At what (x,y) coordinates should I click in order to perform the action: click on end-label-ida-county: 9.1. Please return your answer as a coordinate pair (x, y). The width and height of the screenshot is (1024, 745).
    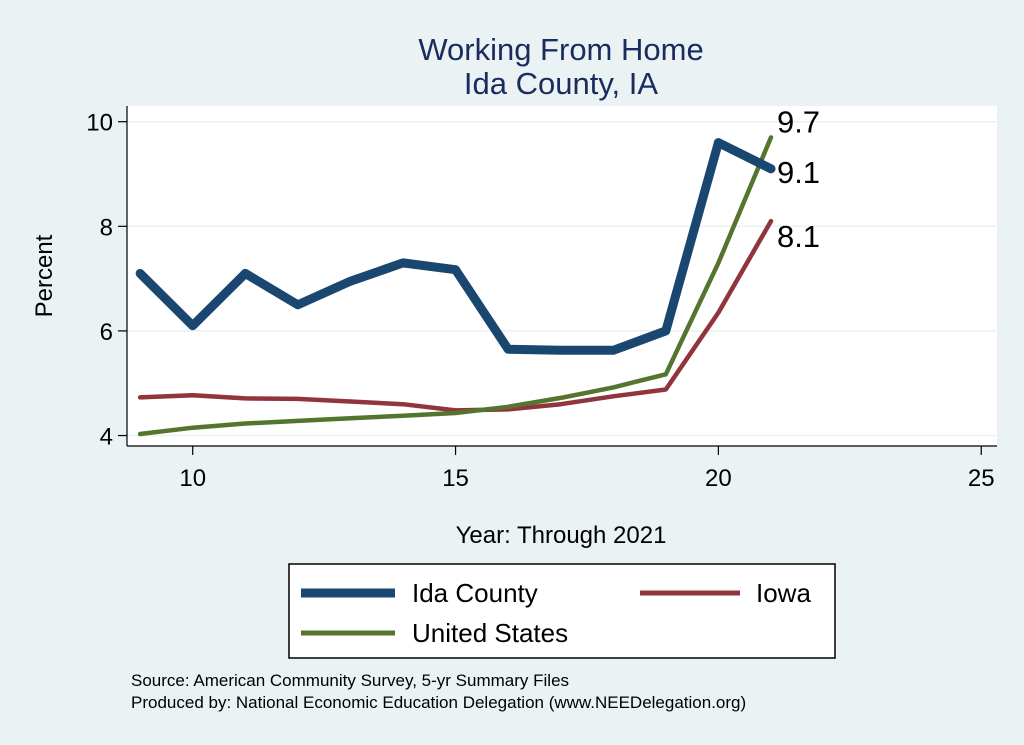
    Looking at the image, I should click on (798, 172).